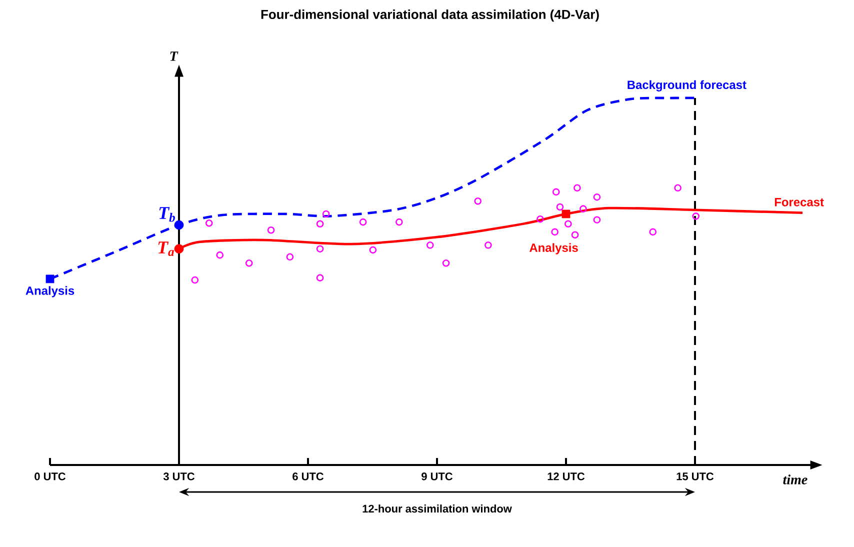  Describe the element at coordinates (50, 476) in the screenshot. I see `x-tick-label: 0 UTC` at that location.